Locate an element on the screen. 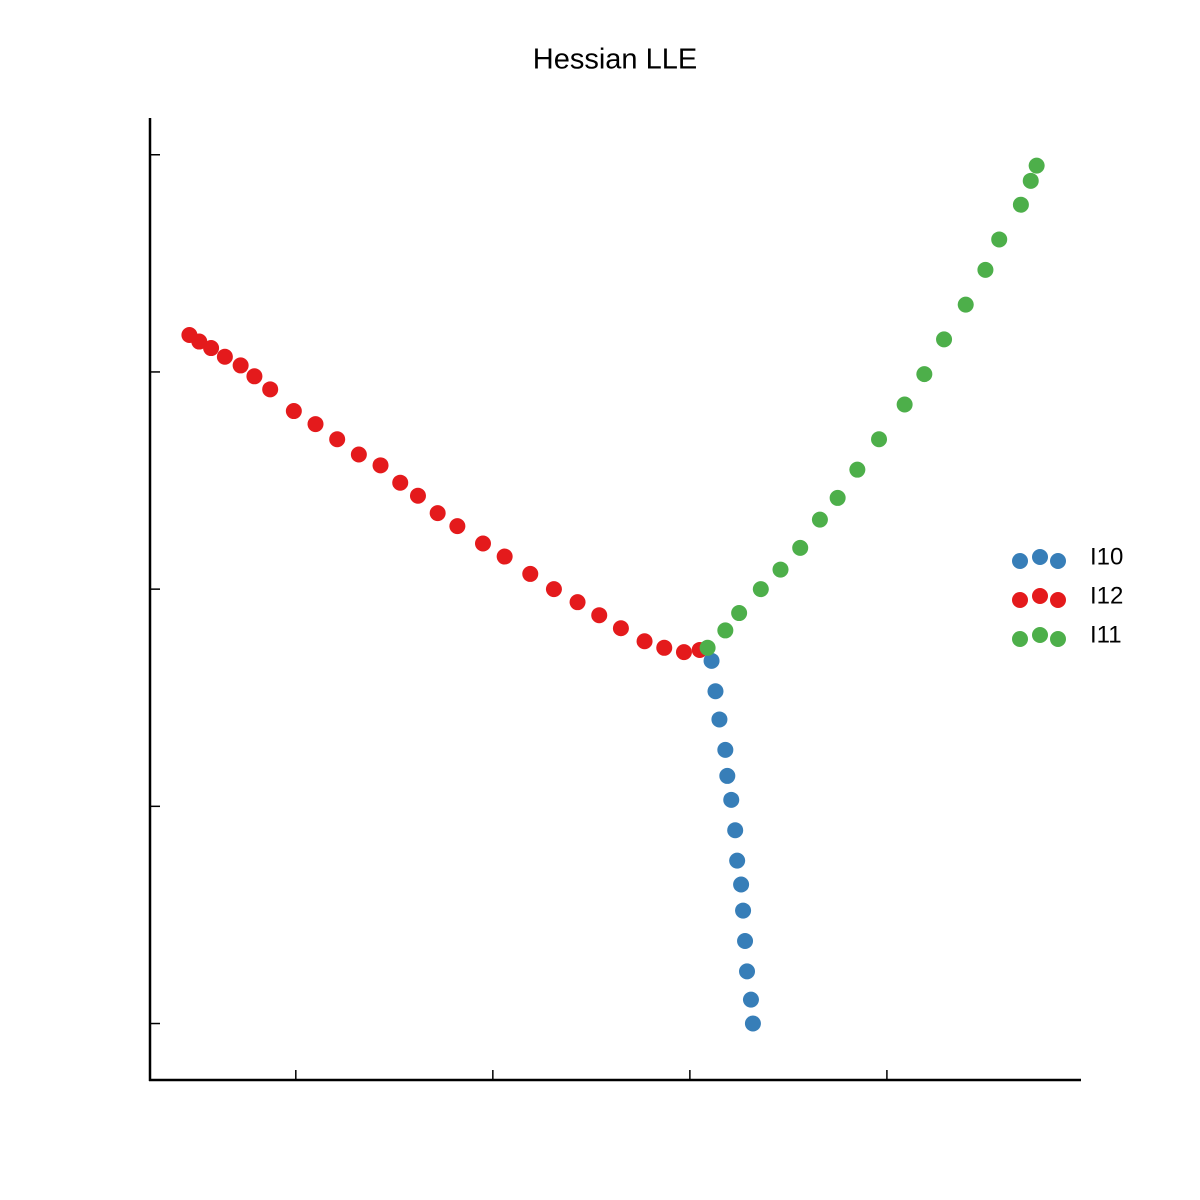 This screenshot has width=1200, height=1200. legend-label: I11 is located at coordinates (1106, 634).